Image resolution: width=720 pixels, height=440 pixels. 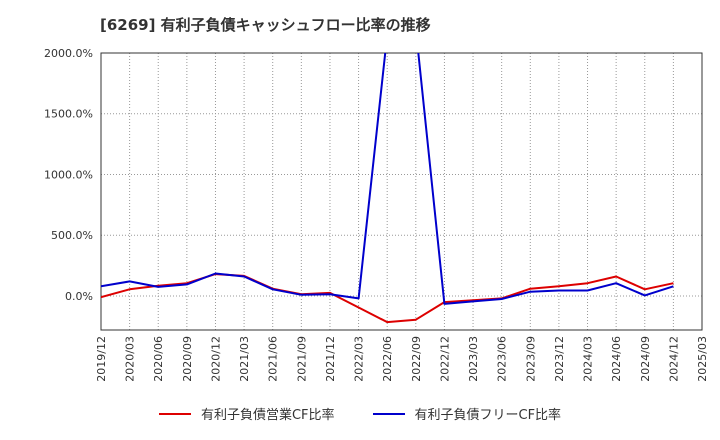 What do you see at coordinates (68, 53) in the screenshot?
I see `y-tick-label: 2000.0%` at bounding box center [68, 53].